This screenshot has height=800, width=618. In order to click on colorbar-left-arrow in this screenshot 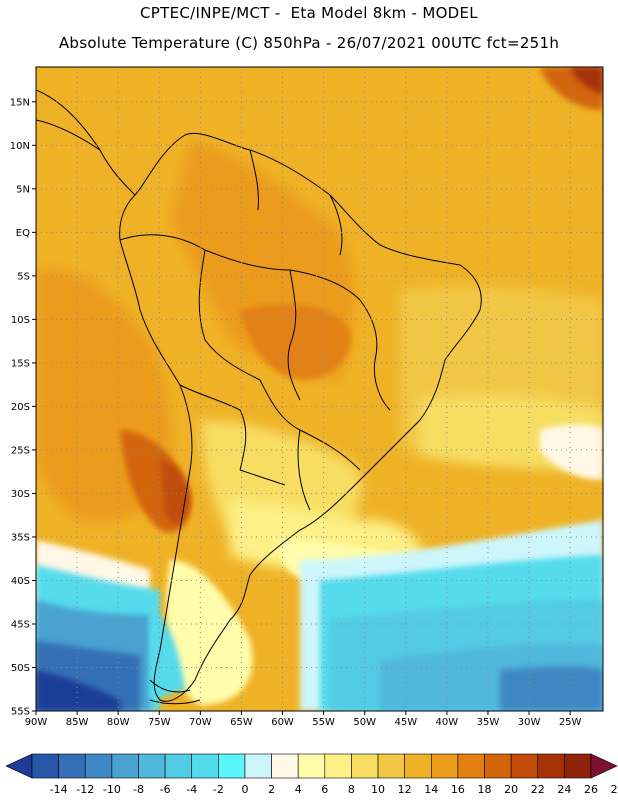, I will do `click(19, 766)`.